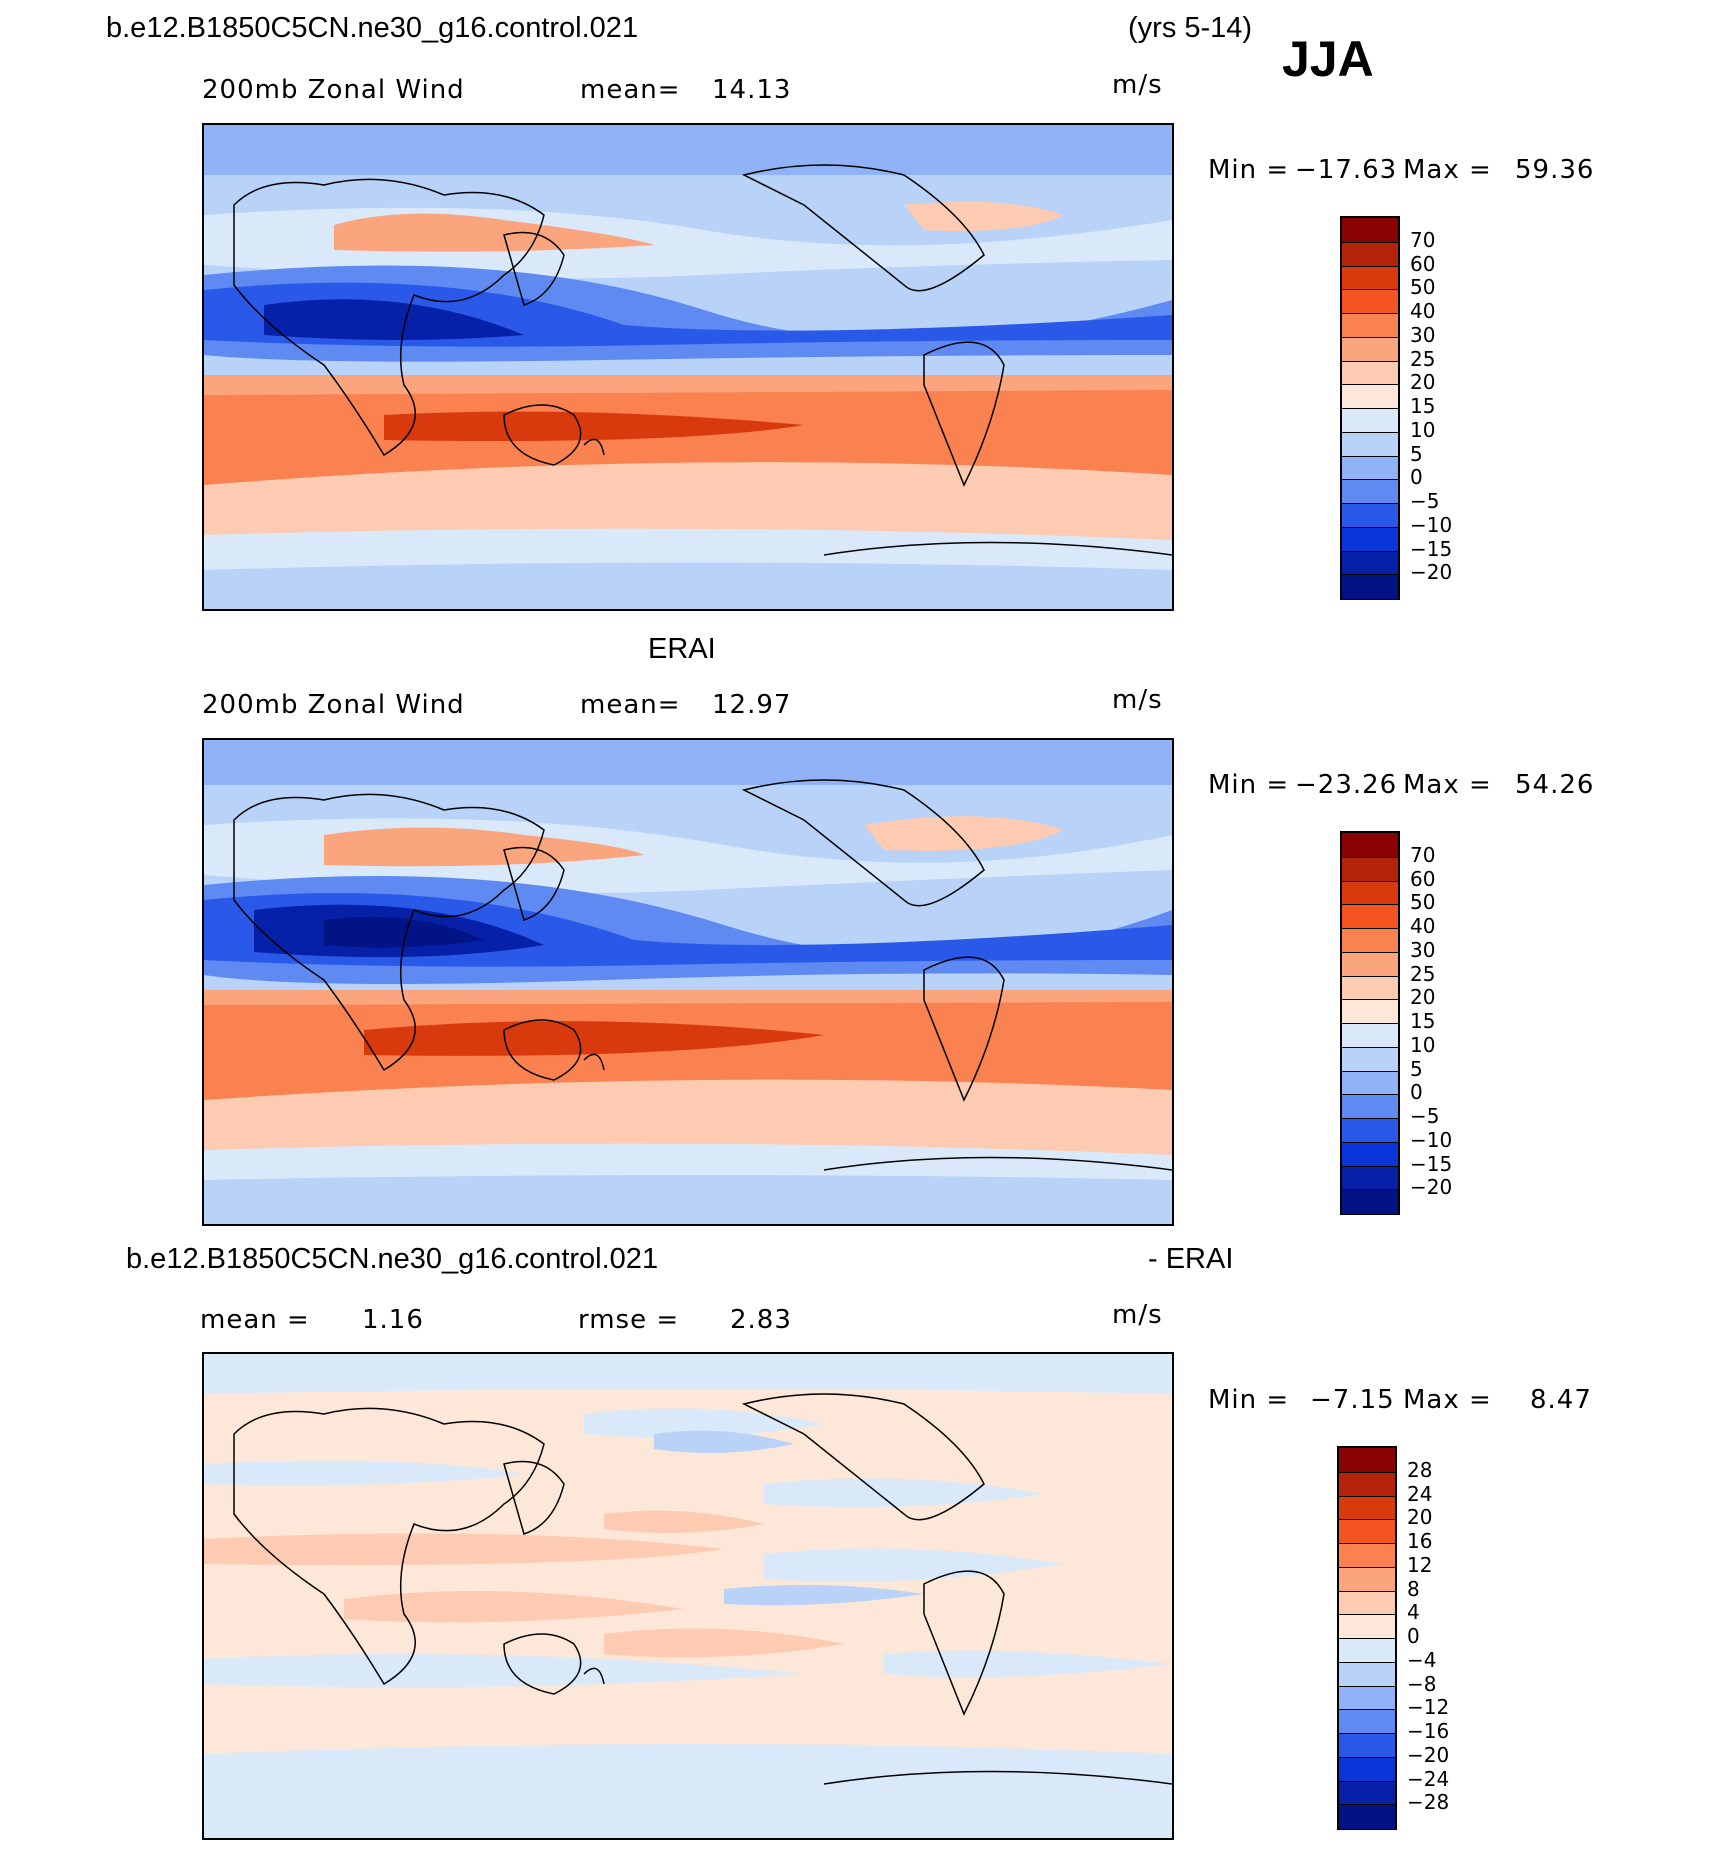 This screenshot has width=1710, height=1858. Describe the element at coordinates (372, 28) in the screenshot. I see `case-title: b.e12.B1850C5CN.ne30_g16.control.021` at that location.